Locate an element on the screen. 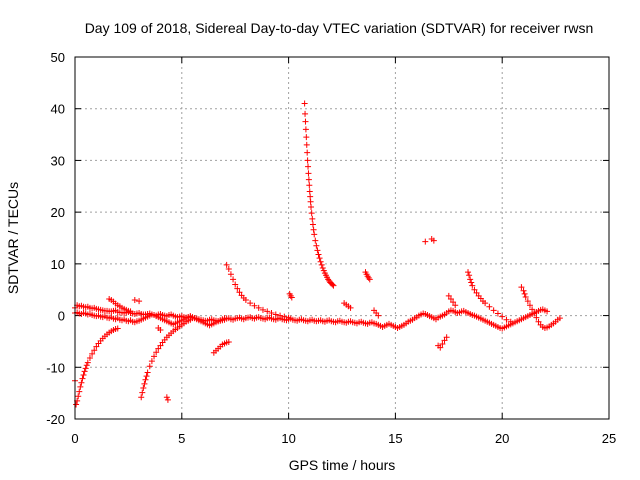 Image resolution: width=640 pixels, height=480 pixels. y-tick-label: -20 is located at coordinates (55, 419).